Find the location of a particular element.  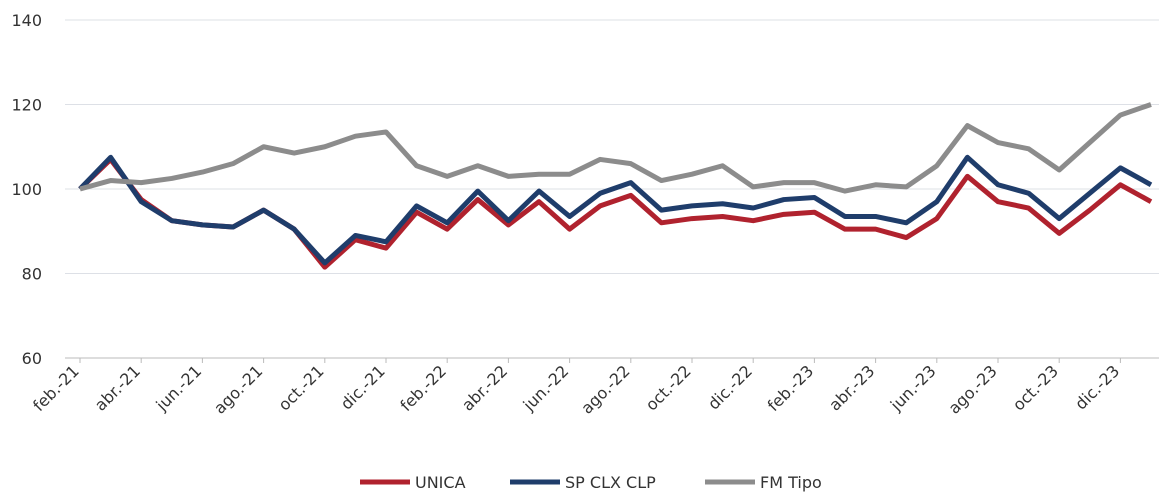

x-tick-label: feb.-22 is located at coordinates (423, 388).